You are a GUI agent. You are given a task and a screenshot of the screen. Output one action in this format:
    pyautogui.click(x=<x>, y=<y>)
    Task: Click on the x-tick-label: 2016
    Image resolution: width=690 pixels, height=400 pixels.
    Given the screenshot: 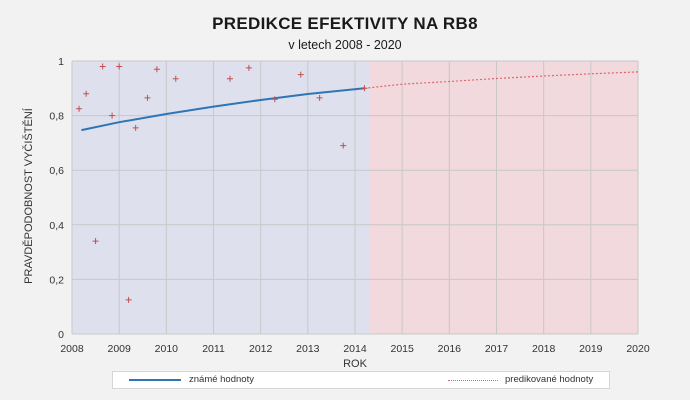 What is the action you would take?
    pyautogui.click(x=450, y=349)
    